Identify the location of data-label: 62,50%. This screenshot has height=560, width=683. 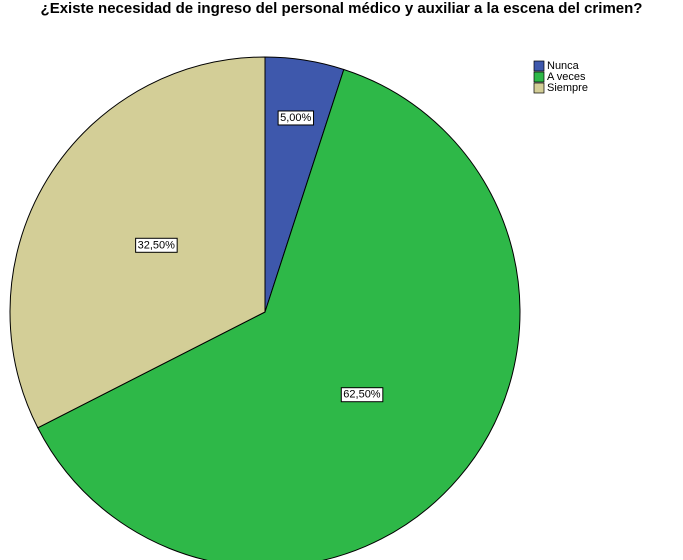
(362, 395).